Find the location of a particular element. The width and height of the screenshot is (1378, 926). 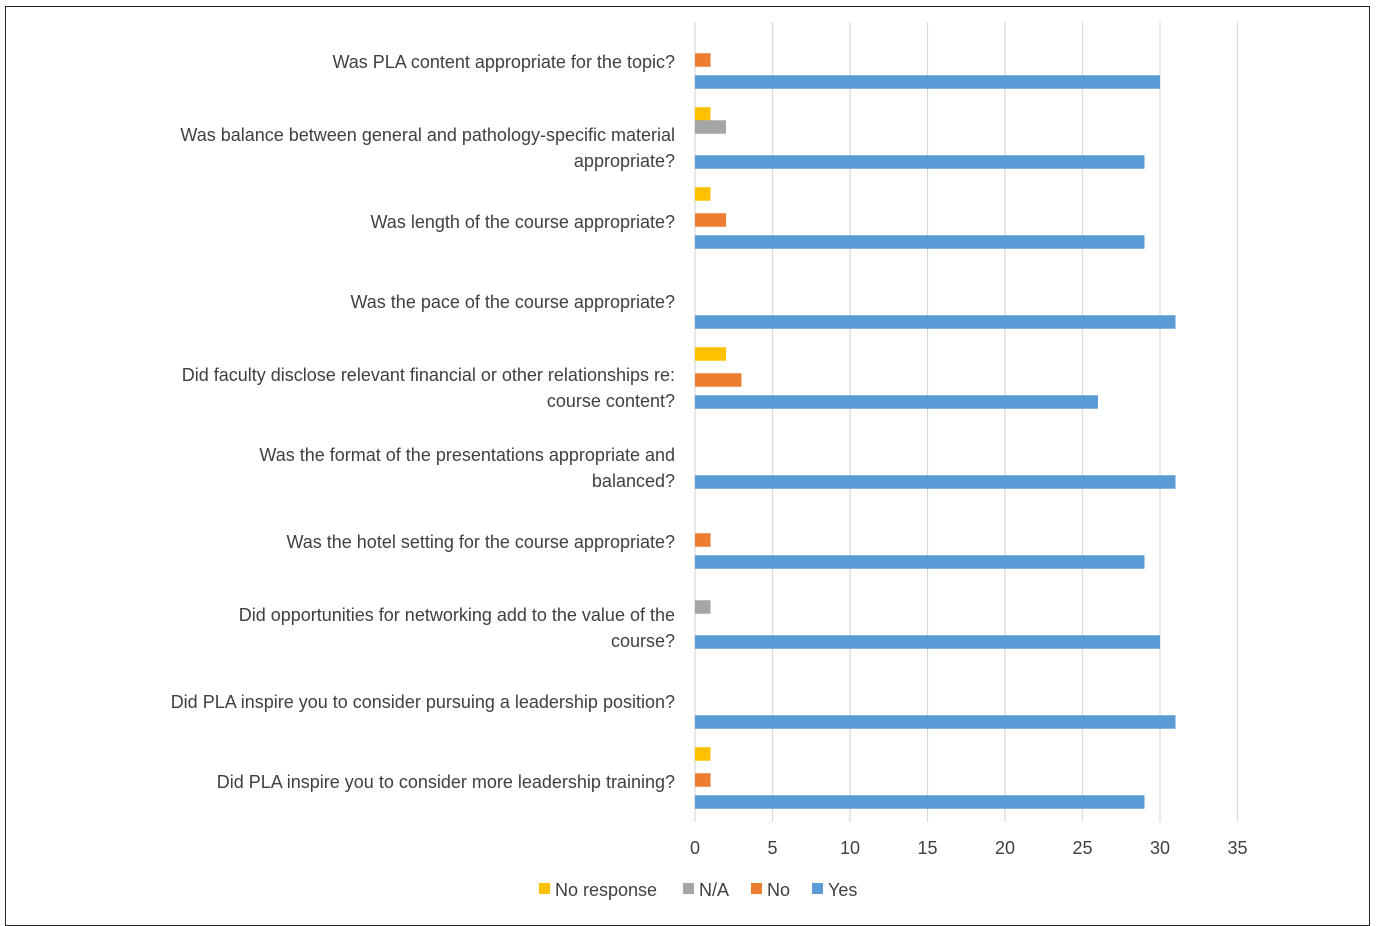

x-tick-label-0: 0 is located at coordinates (695, 848).